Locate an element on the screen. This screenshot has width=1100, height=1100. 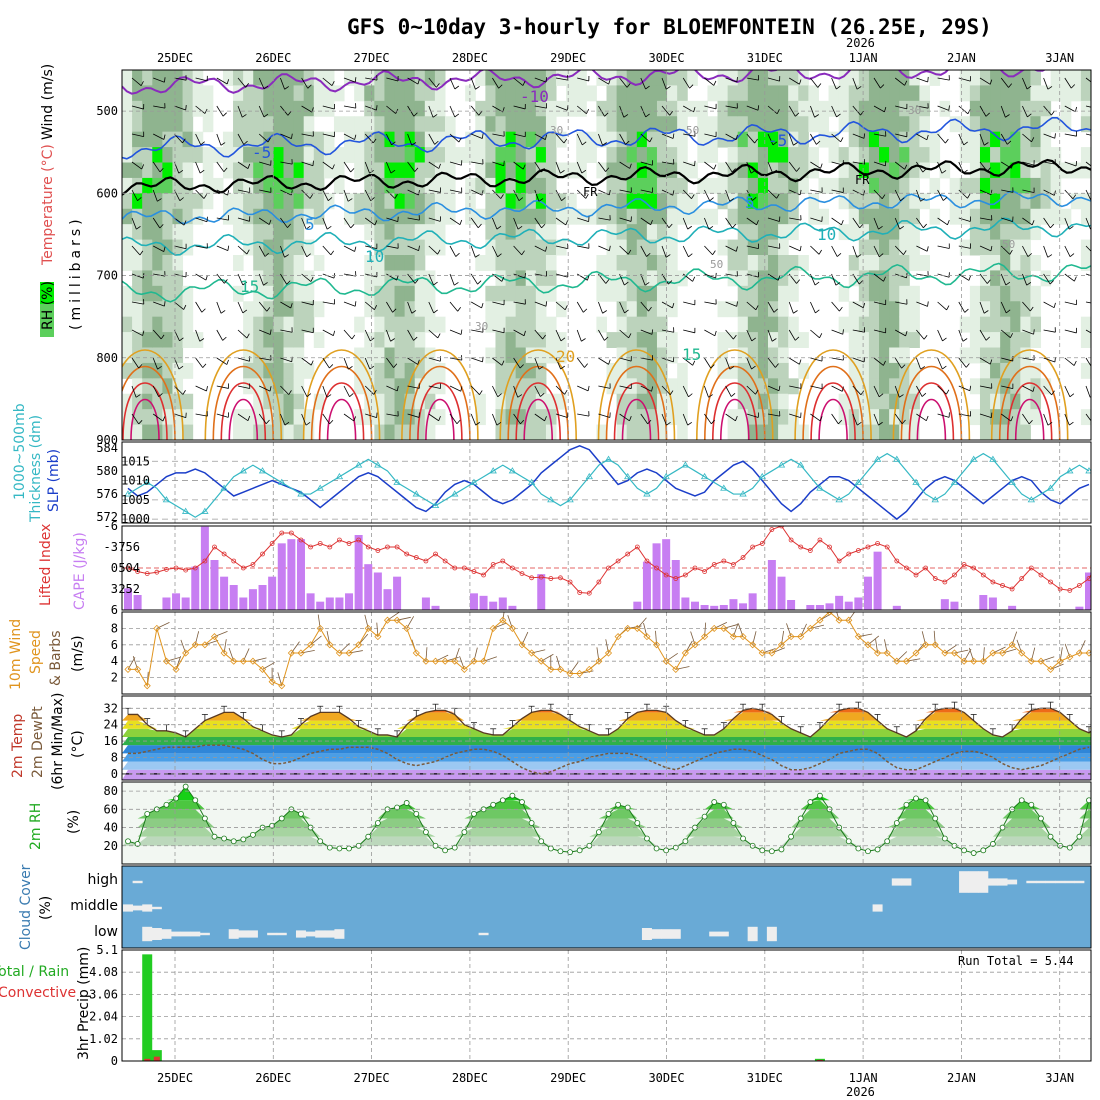
top-date-30DEC: 30DEC is located at coordinates (666, 58).